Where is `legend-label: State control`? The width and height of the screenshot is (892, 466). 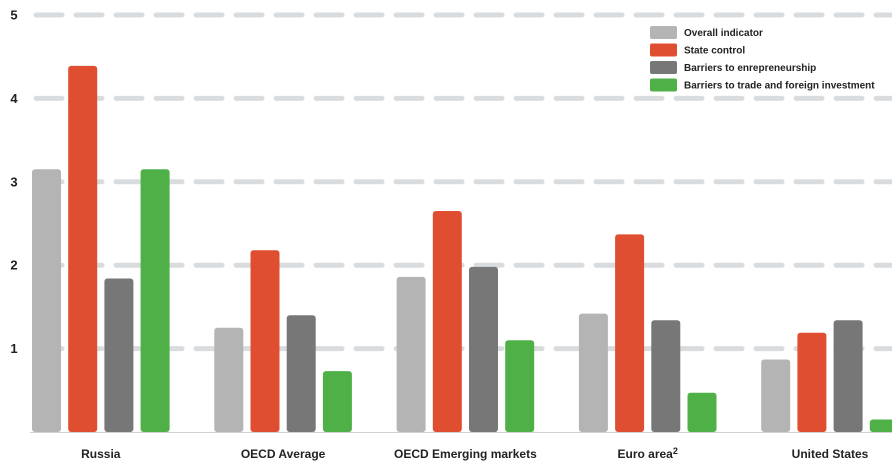 legend-label: State control is located at coordinates (714, 51).